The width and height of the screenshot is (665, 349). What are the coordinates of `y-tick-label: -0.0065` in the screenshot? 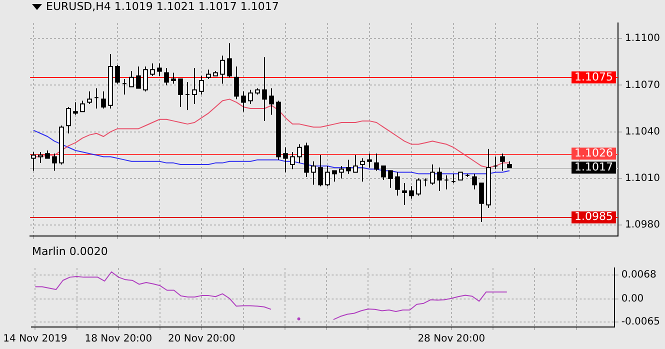 It's located at (640, 322).